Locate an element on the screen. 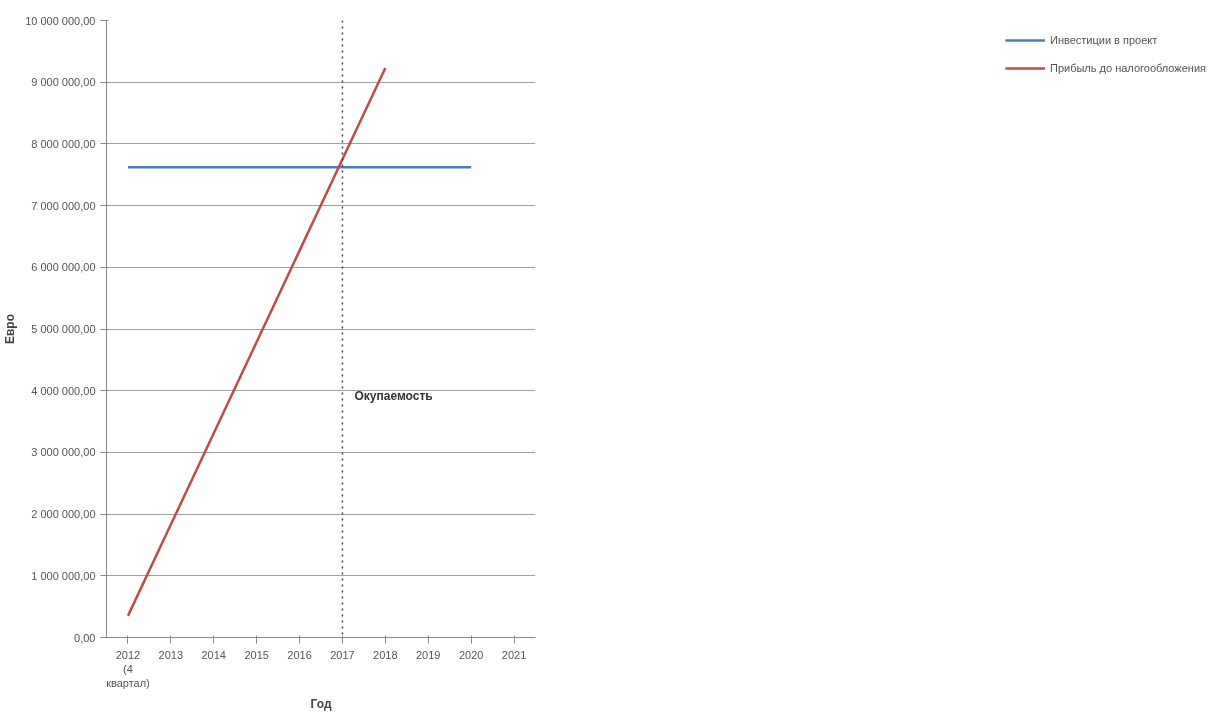  legend-label: Инвестиции в проект is located at coordinates (1103, 40).